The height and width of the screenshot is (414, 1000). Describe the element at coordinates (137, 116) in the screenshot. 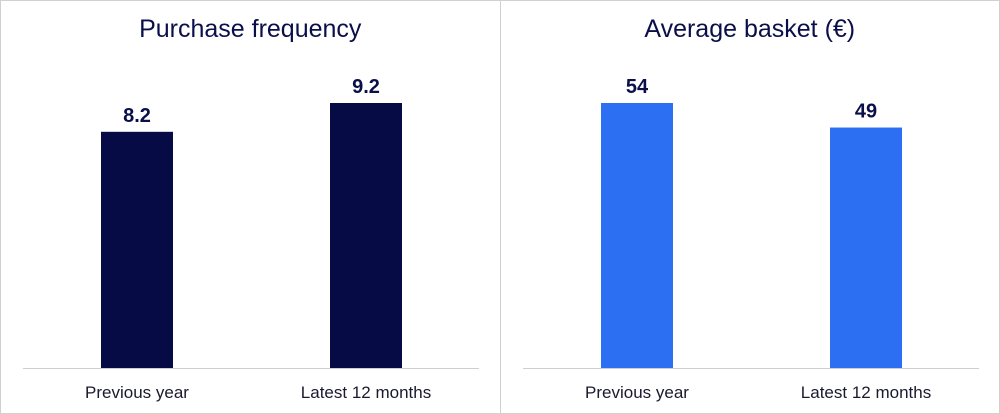

I see `data-label: 8.2` at that location.